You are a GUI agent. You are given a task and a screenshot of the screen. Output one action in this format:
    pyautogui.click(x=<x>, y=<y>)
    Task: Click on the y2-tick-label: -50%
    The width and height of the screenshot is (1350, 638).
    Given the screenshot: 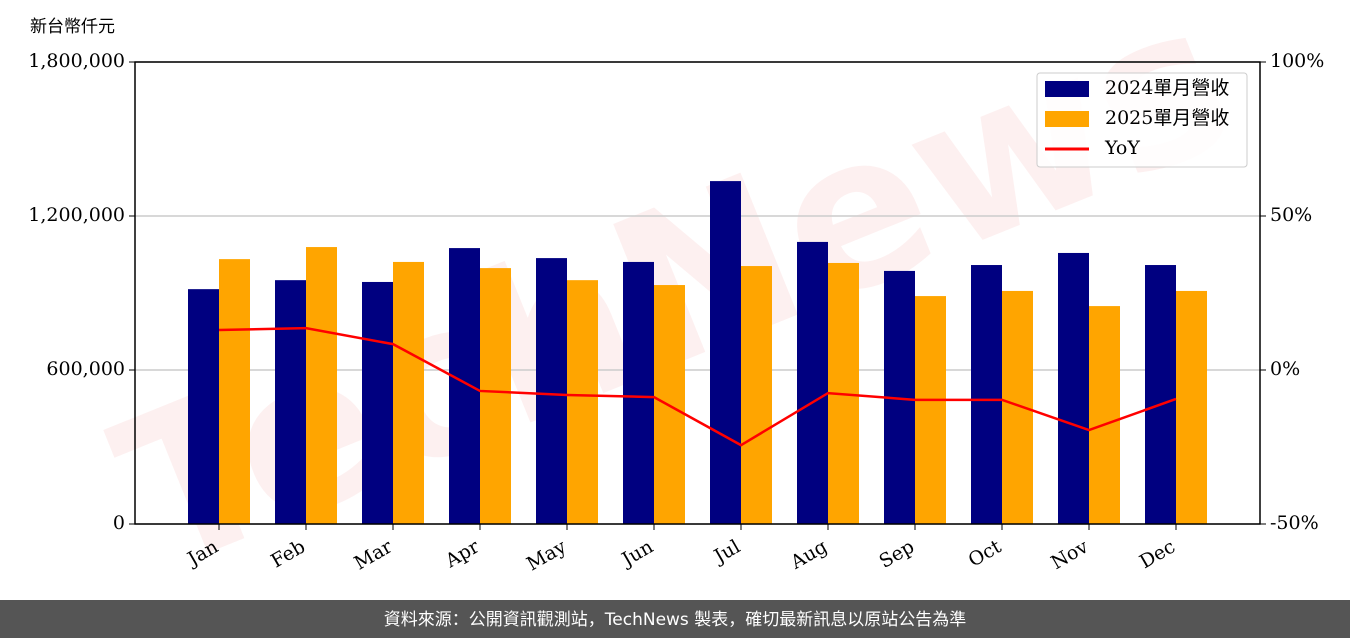 What is the action you would take?
    pyautogui.click(x=1294, y=523)
    